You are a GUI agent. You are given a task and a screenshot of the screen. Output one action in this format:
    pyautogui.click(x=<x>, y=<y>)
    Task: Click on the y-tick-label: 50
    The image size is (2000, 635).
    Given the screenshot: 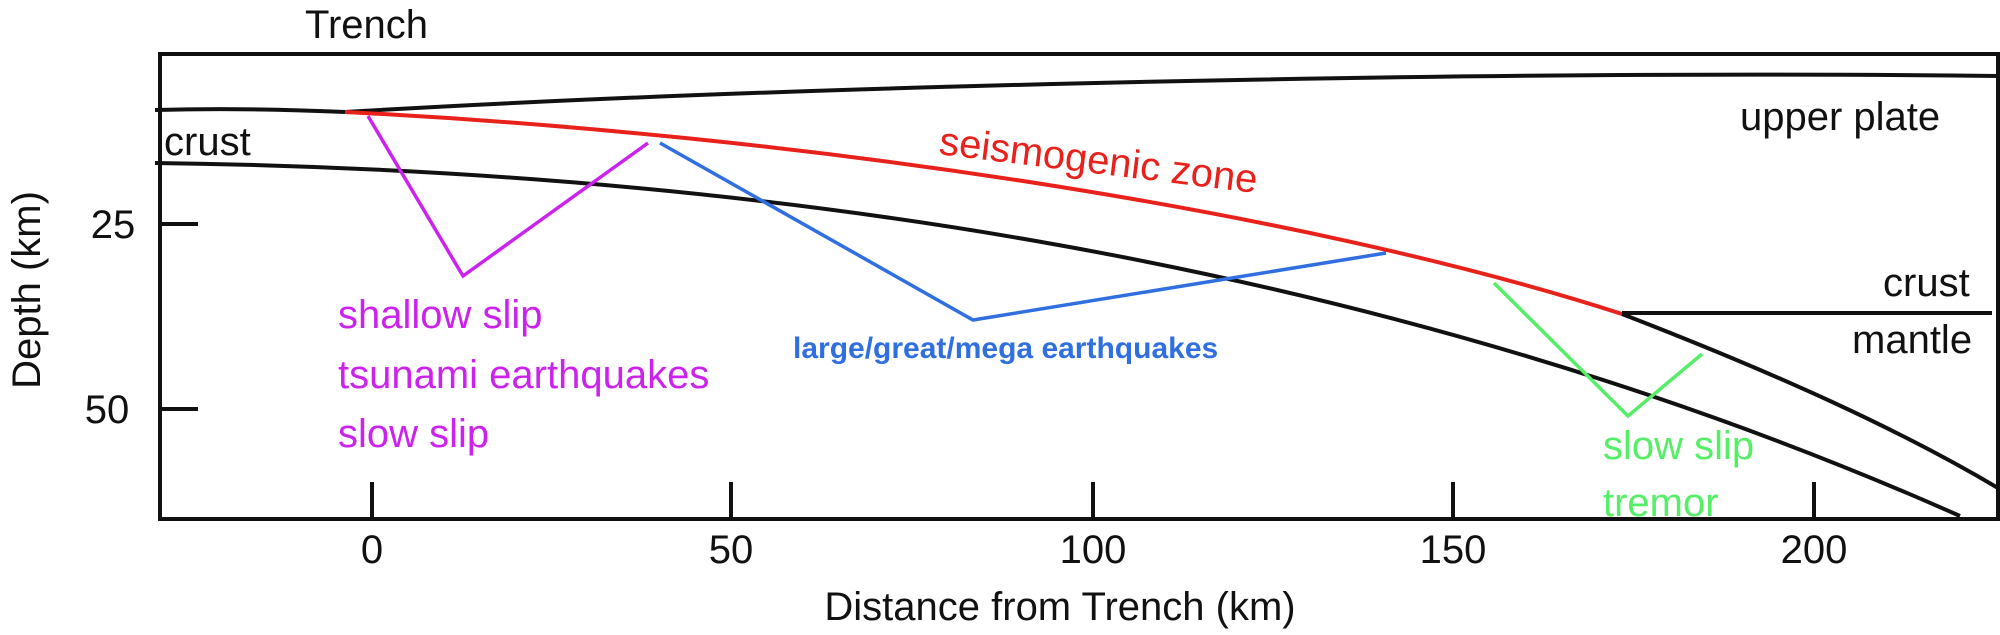 What is the action you would take?
    pyautogui.click(x=107, y=410)
    